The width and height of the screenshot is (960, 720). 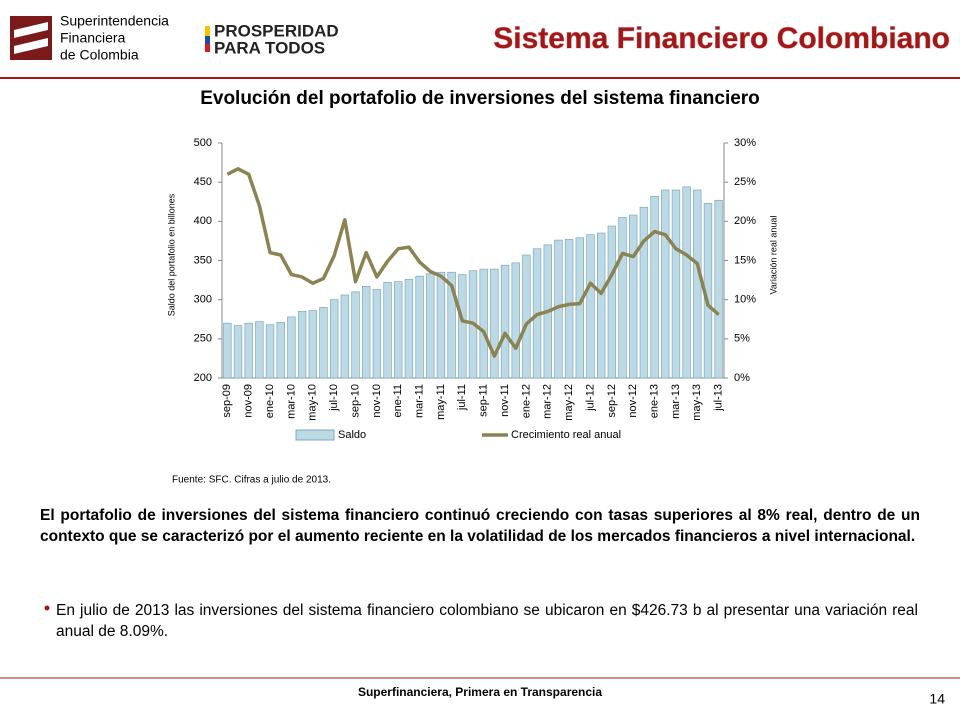 What do you see at coordinates (227, 401) in the screenshot?
I see `x-tick-label: sep-09` at bounding box center [227, 401].